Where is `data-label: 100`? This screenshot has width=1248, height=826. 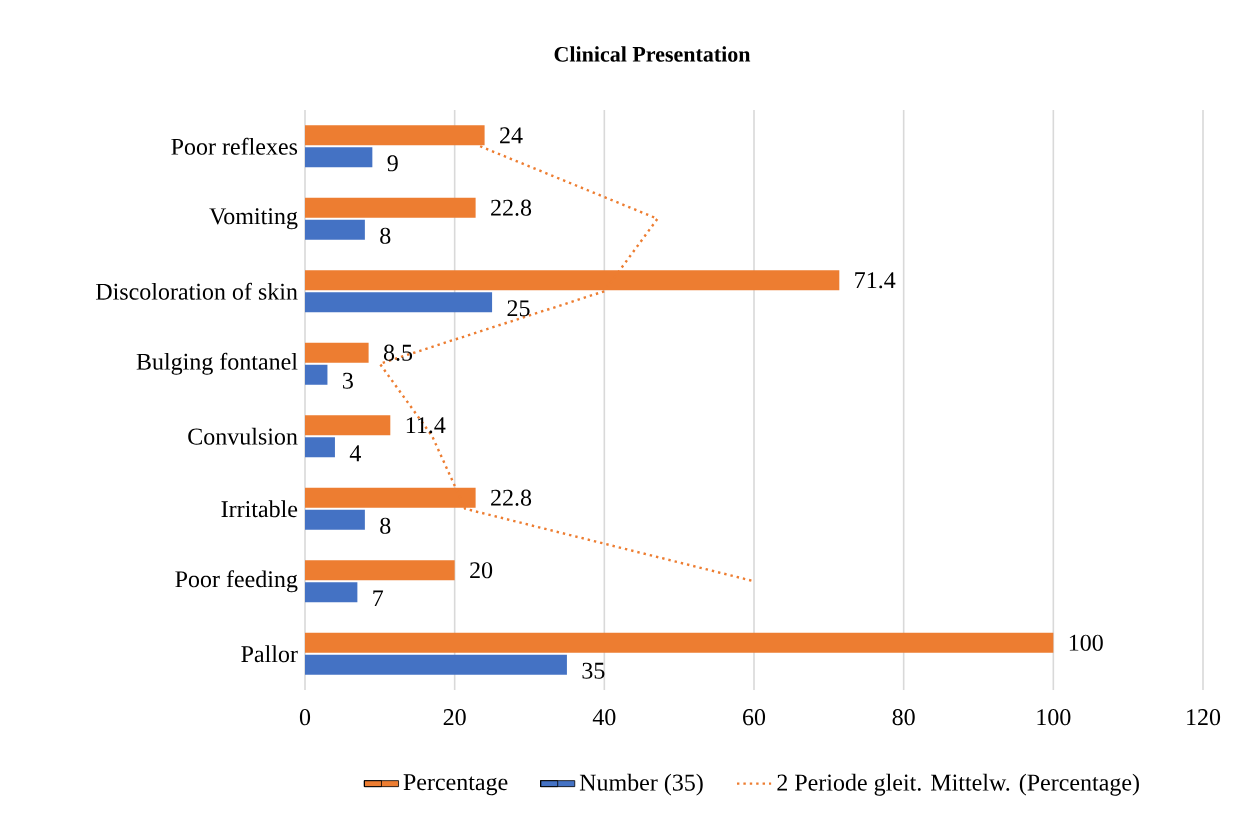 data-label: 100 is located at coordinates (1086, 642).